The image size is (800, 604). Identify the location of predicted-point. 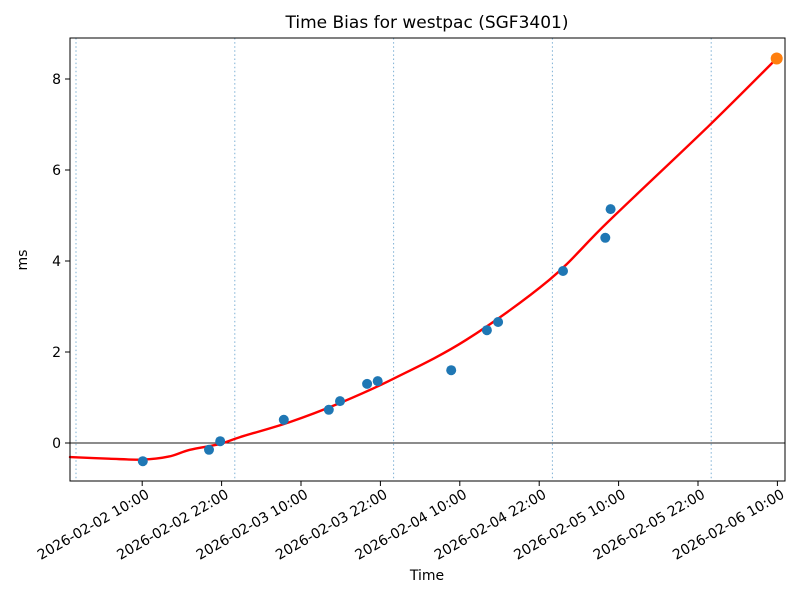
(776, 58).